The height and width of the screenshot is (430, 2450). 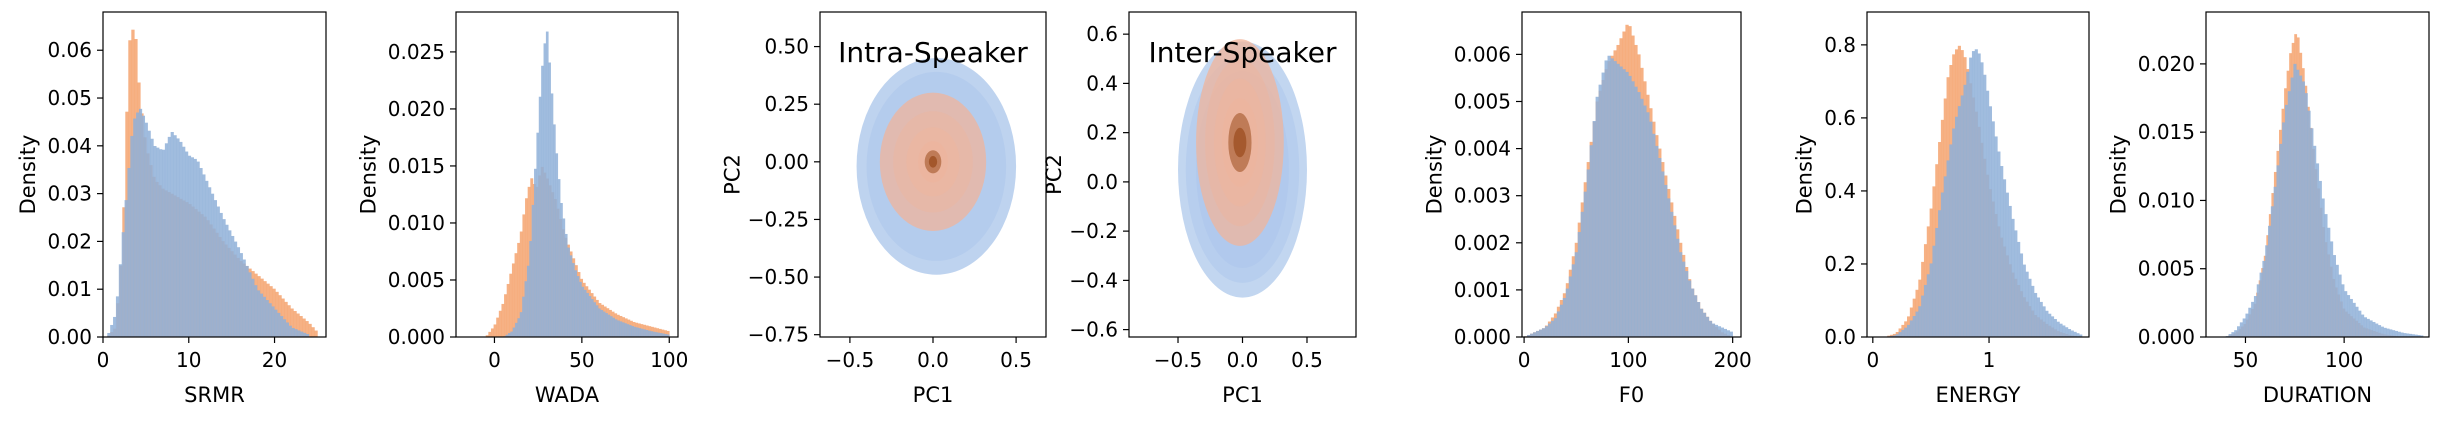 I want to click on x-tick-label: 50, so click(x=581, y=360).